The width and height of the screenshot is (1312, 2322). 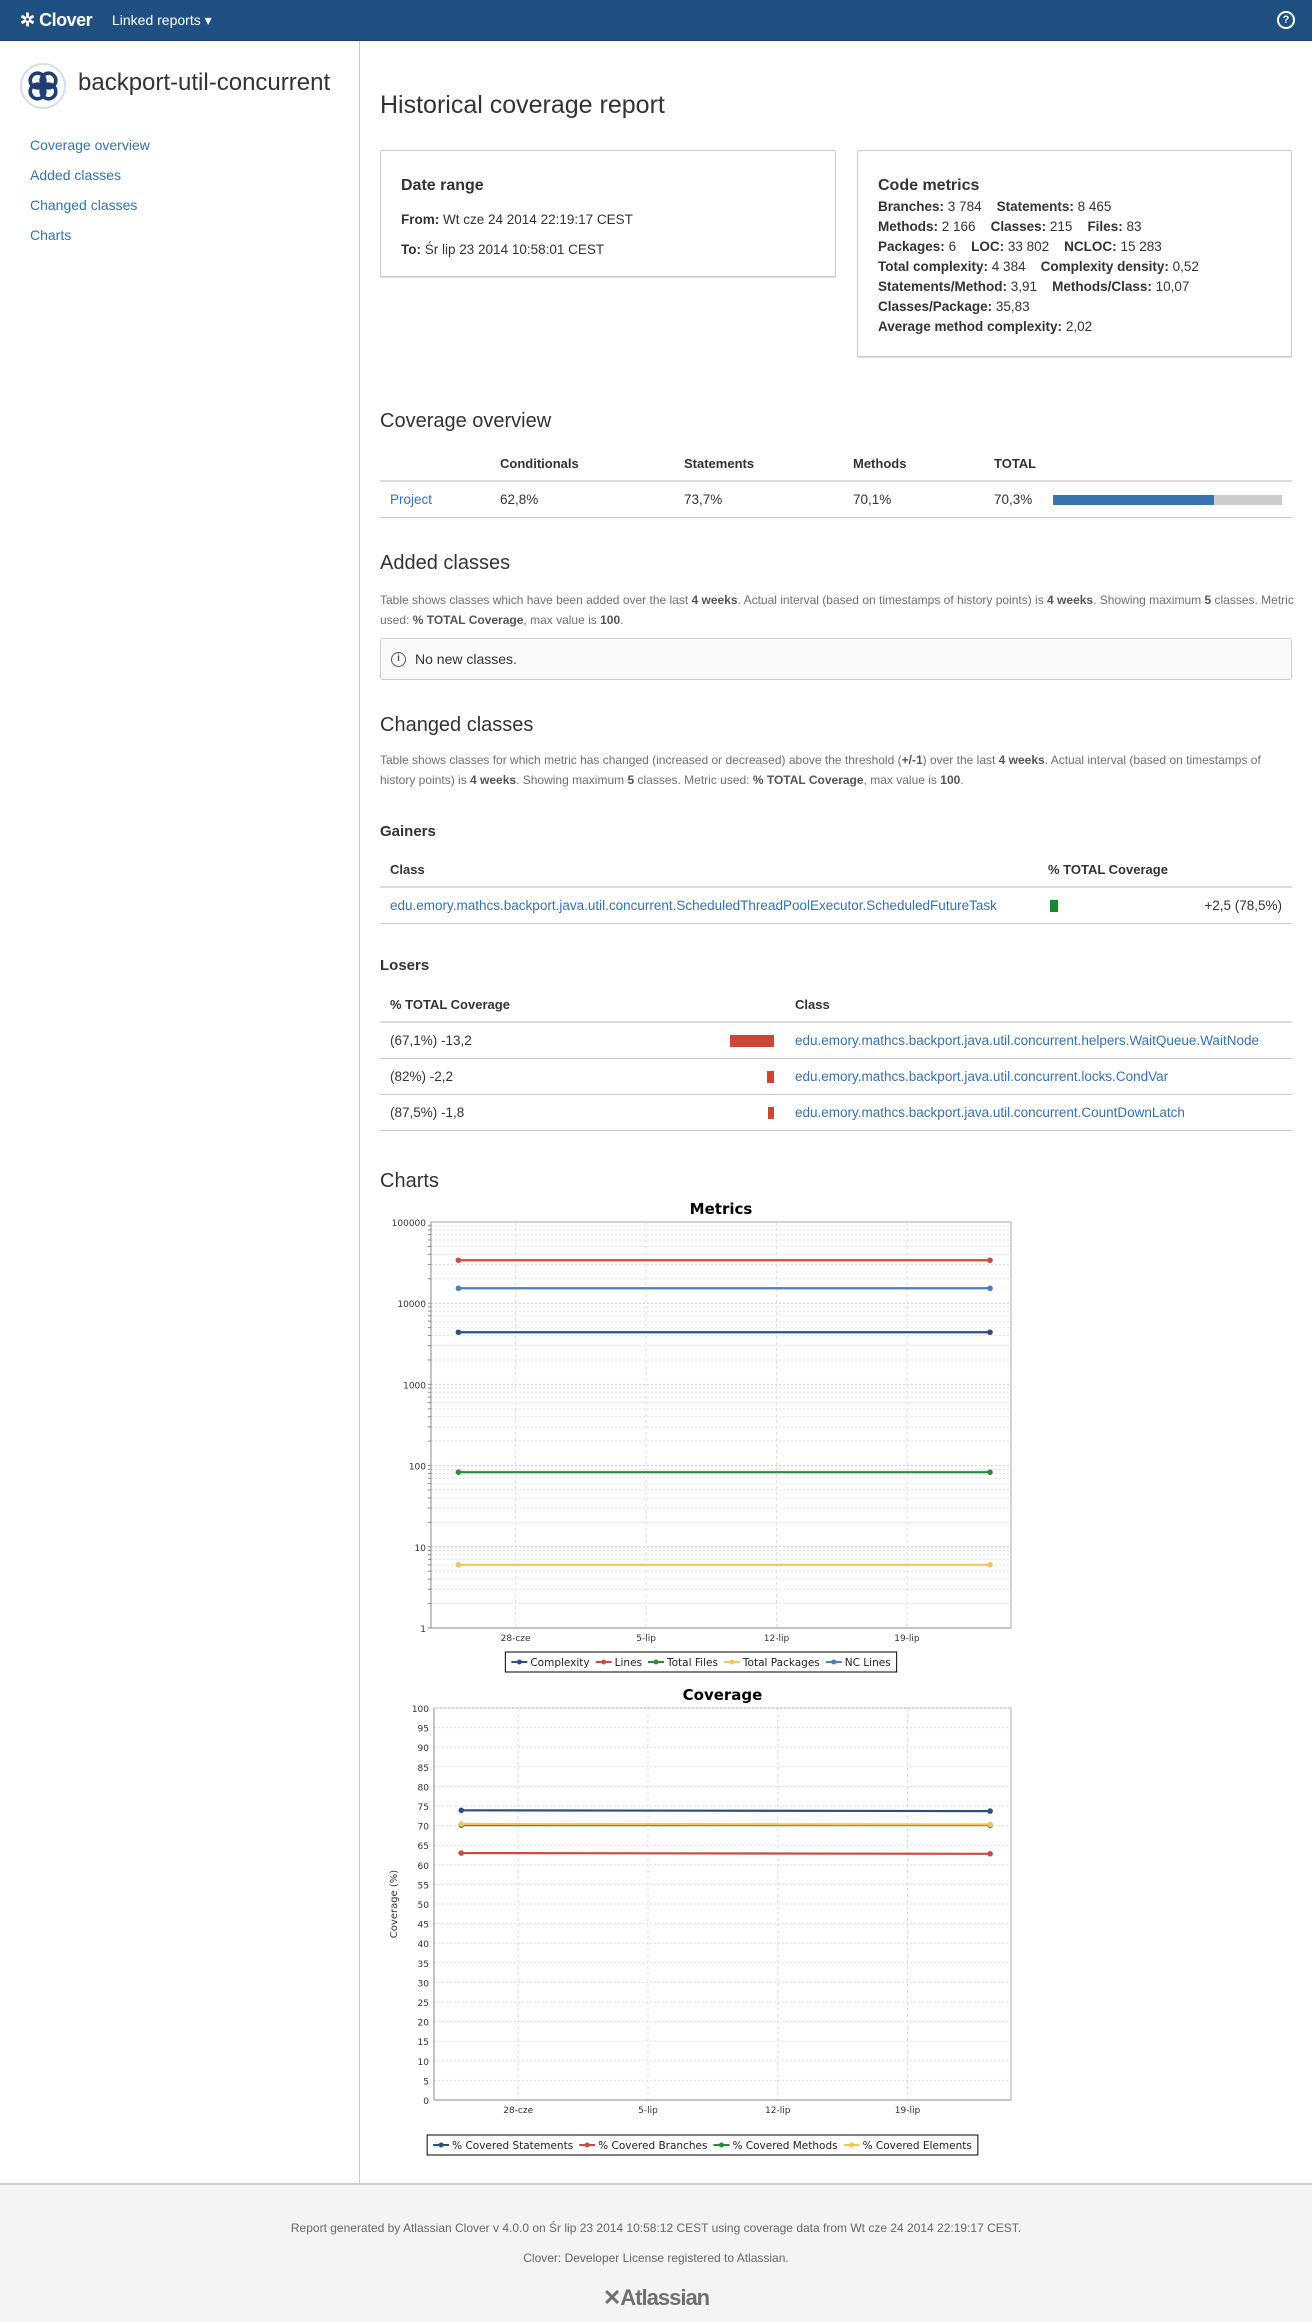 I want to click on coverage-overview-heading: Coverage overview, so click(x=466, y=421).